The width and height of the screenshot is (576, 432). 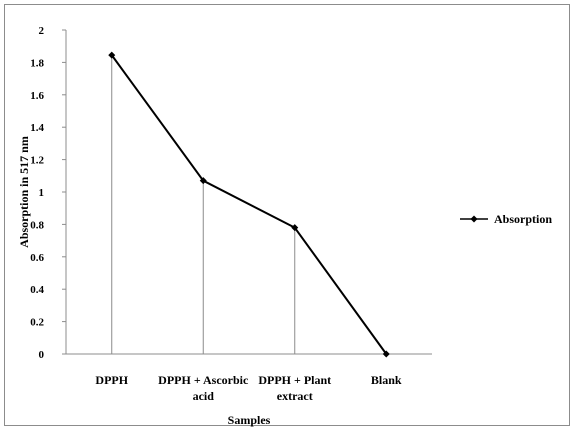 I want to click on y-tick-label: 0.4, so click(x=37, y=290).